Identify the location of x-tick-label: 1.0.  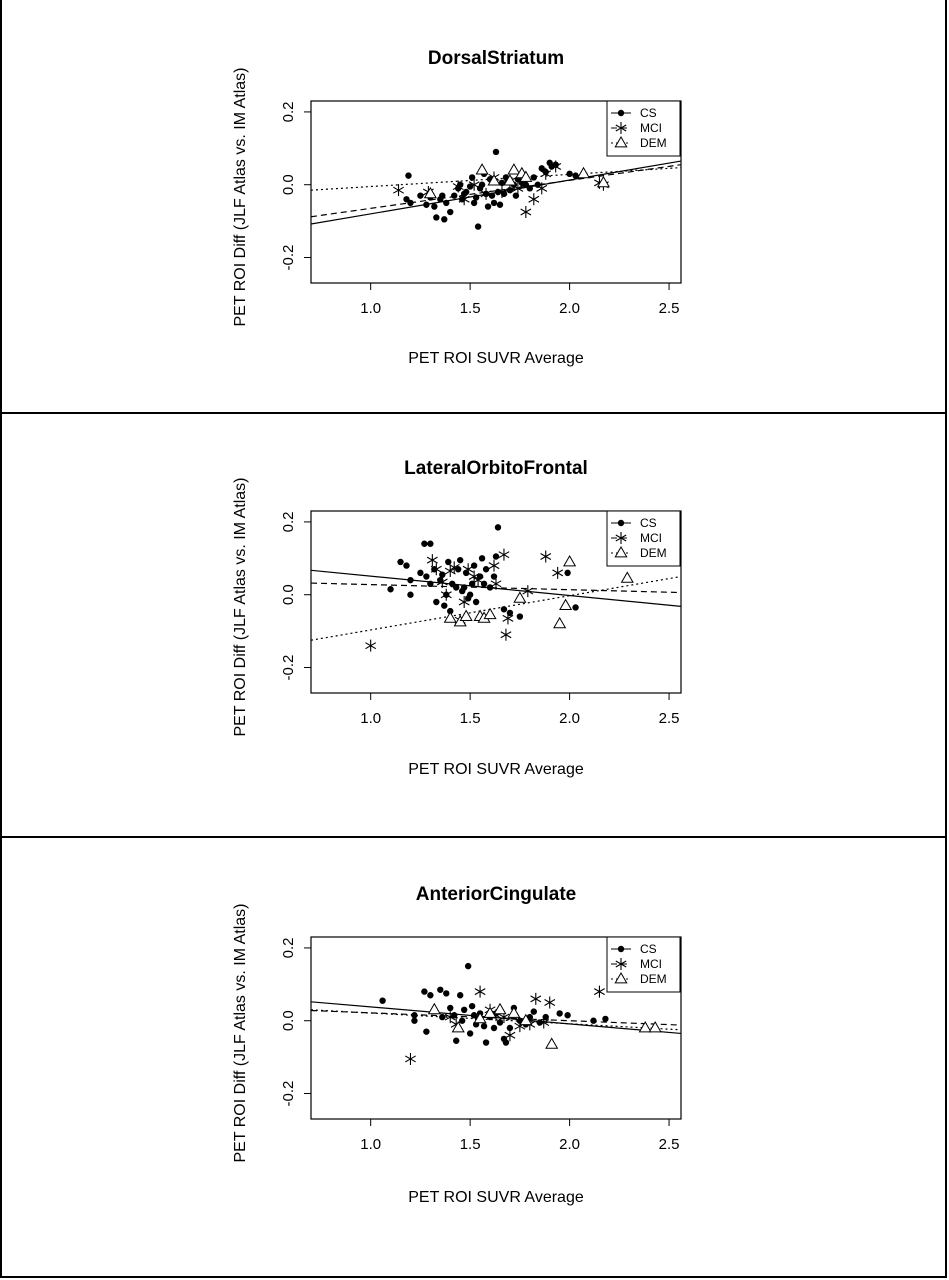
(370, 1144).